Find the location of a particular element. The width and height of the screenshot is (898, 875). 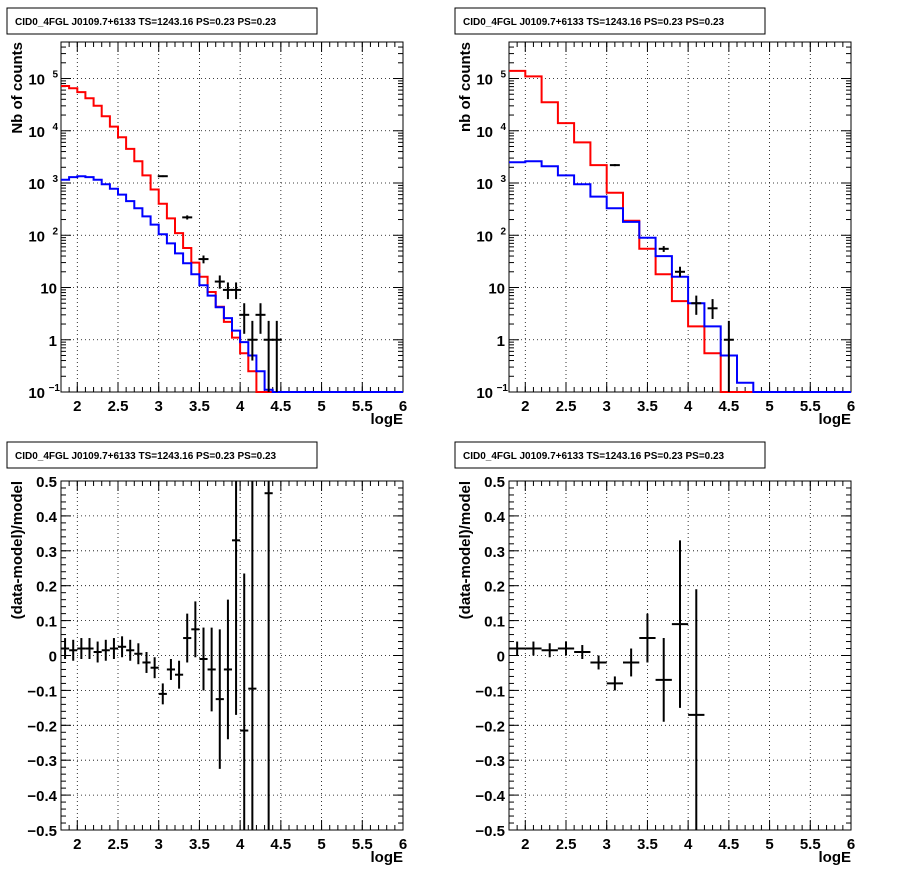

x-tick-label: 5.5 is located at coordinates (362, 844).